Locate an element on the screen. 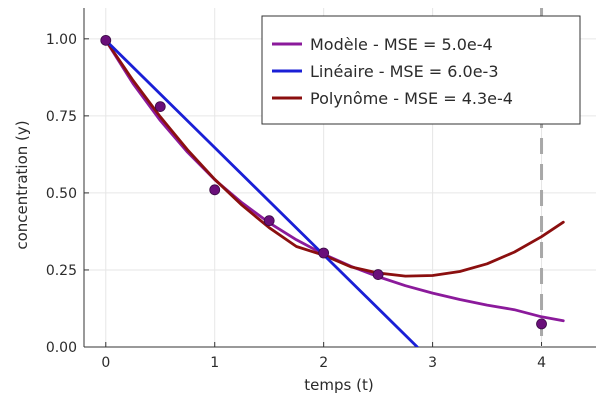 The image size is (596, 397). y-tick-label-0: 0.00 is located at coordinates (61, 348).